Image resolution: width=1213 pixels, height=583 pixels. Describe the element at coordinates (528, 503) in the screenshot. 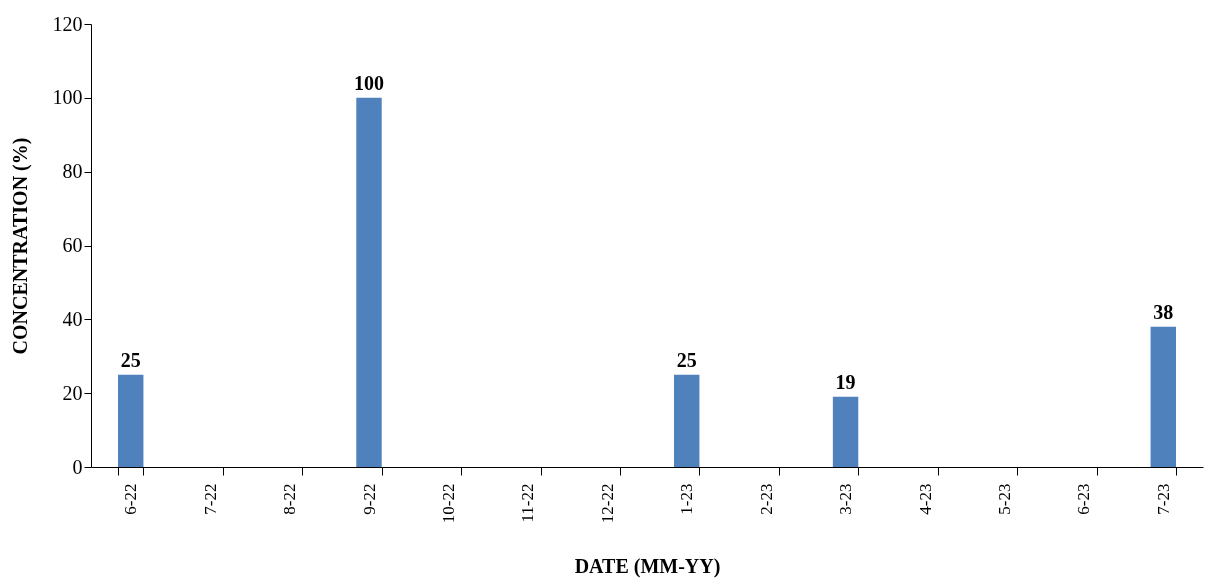

I see `x-tick-label: 11-22` at that location.